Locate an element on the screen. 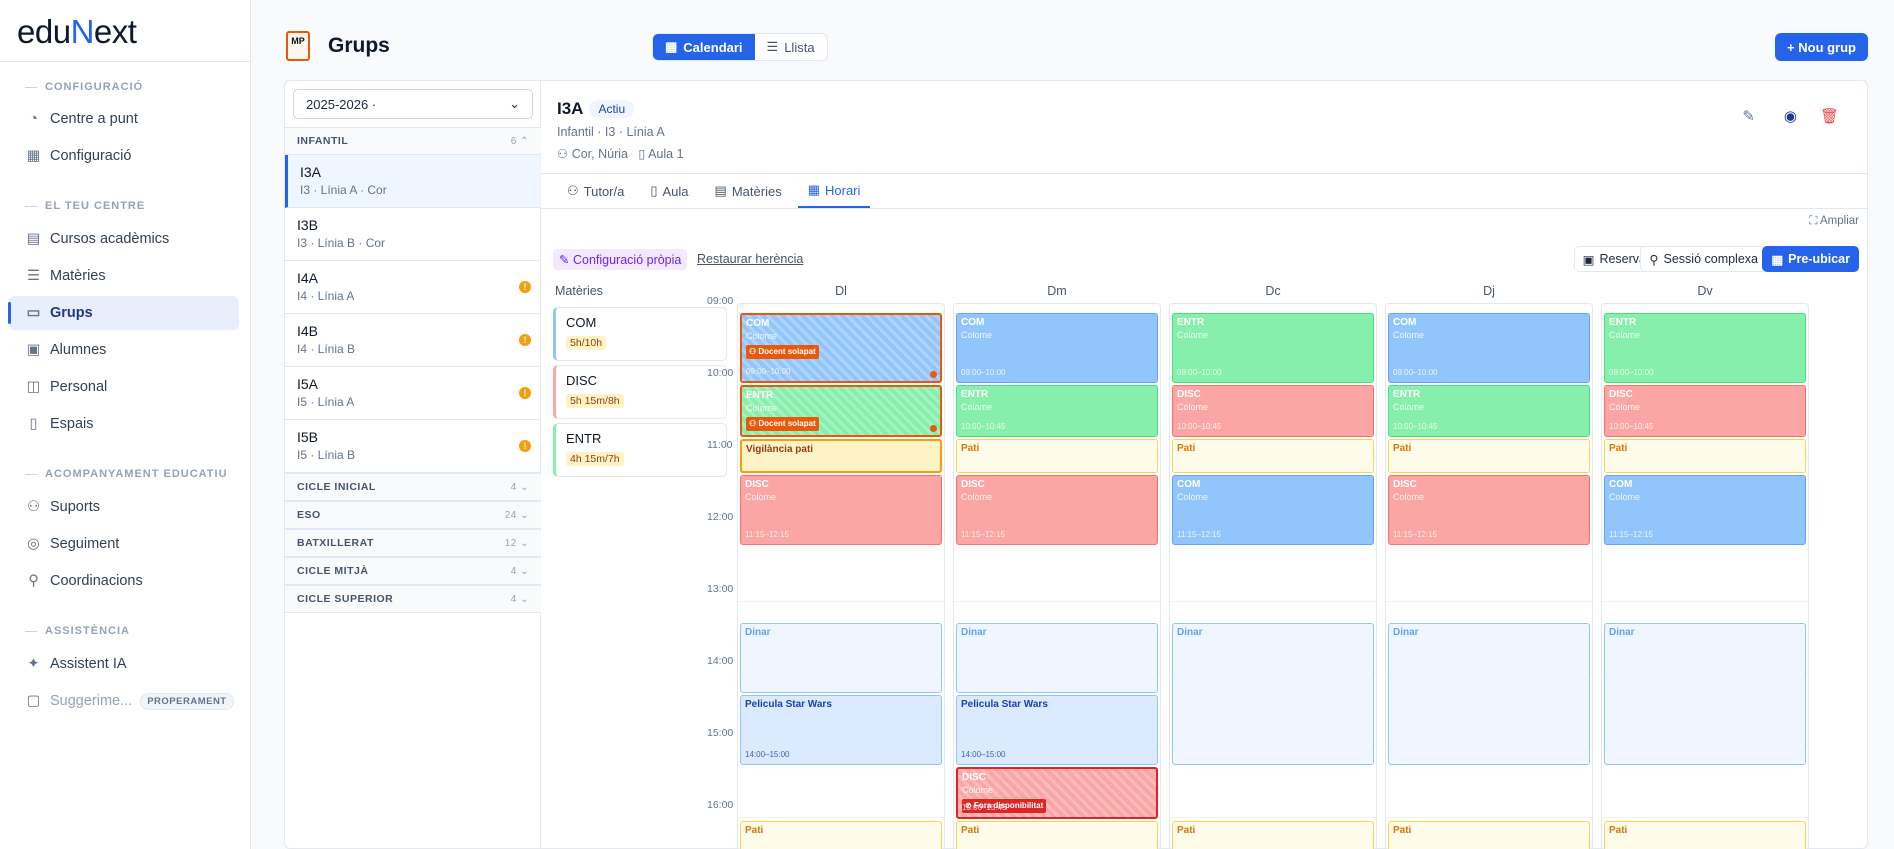  id-card-icon: ▣ is located at coordinates (33, 350).